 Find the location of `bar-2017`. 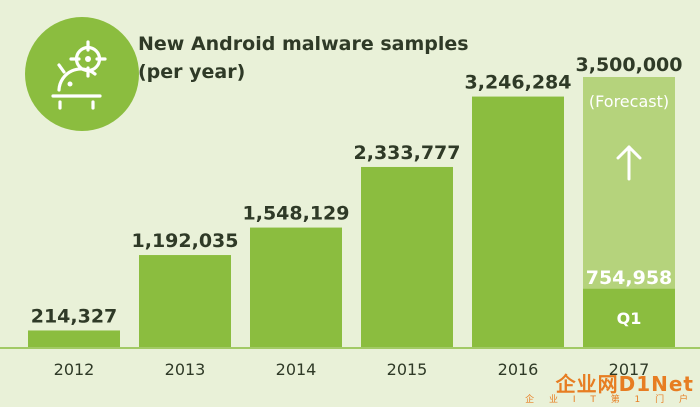

bar-2017 is located at coordinates (629, 317).